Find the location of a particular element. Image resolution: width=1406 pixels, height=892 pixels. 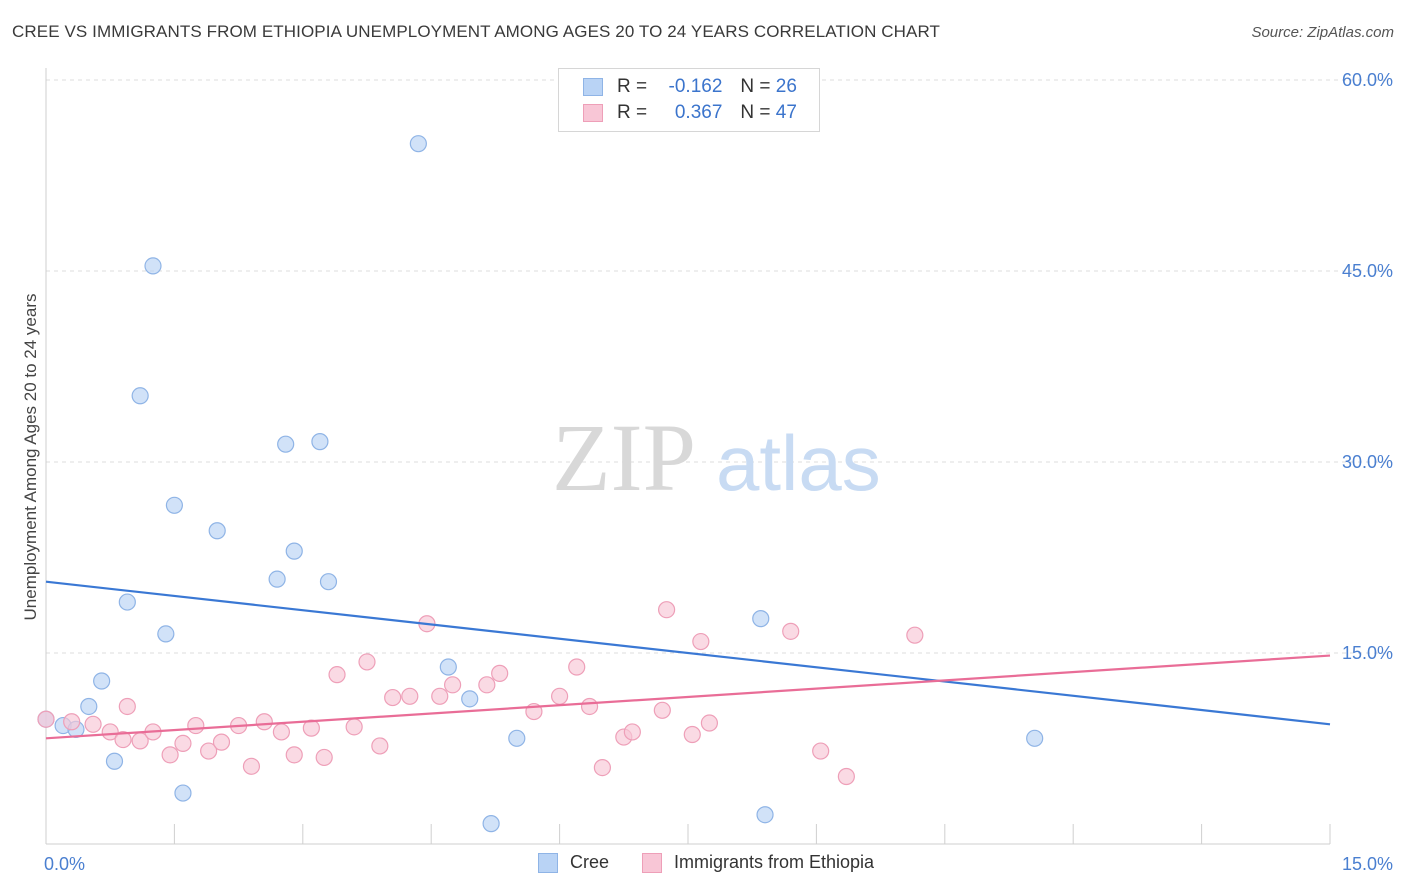

bottom-legend-swatch-cree is located at coordinates (548, 862).